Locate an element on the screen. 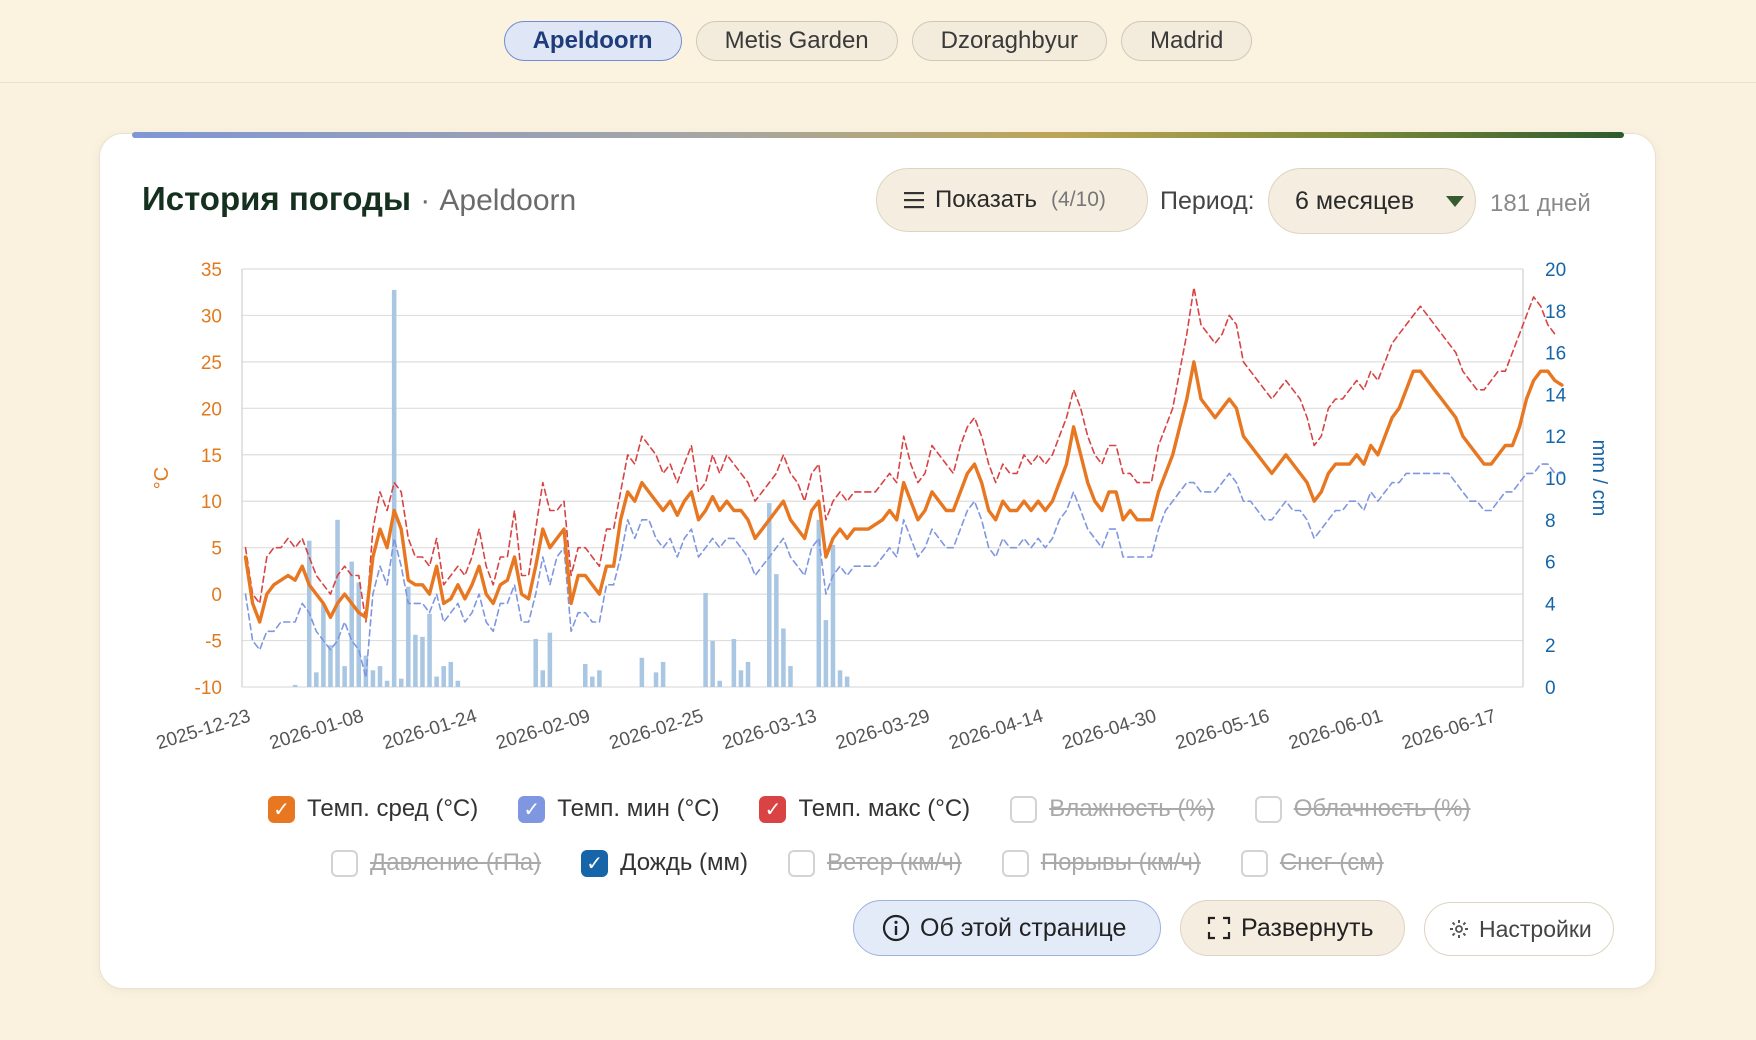  legend-item: ✓ Темп. макс (°C) is located at coordinates (864, 809).